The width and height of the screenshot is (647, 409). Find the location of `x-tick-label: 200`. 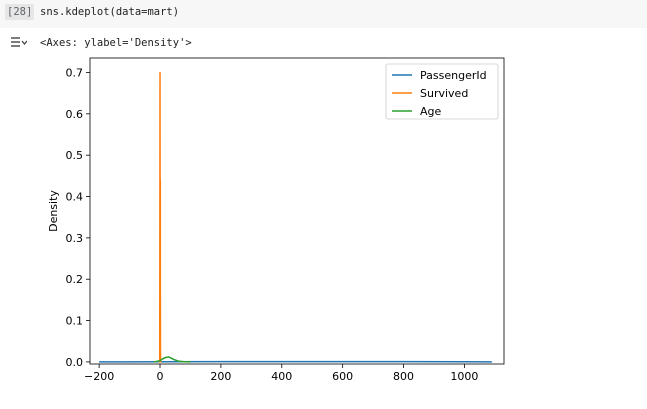

x-tick-label: 200 is located at coordinates (220, 376).